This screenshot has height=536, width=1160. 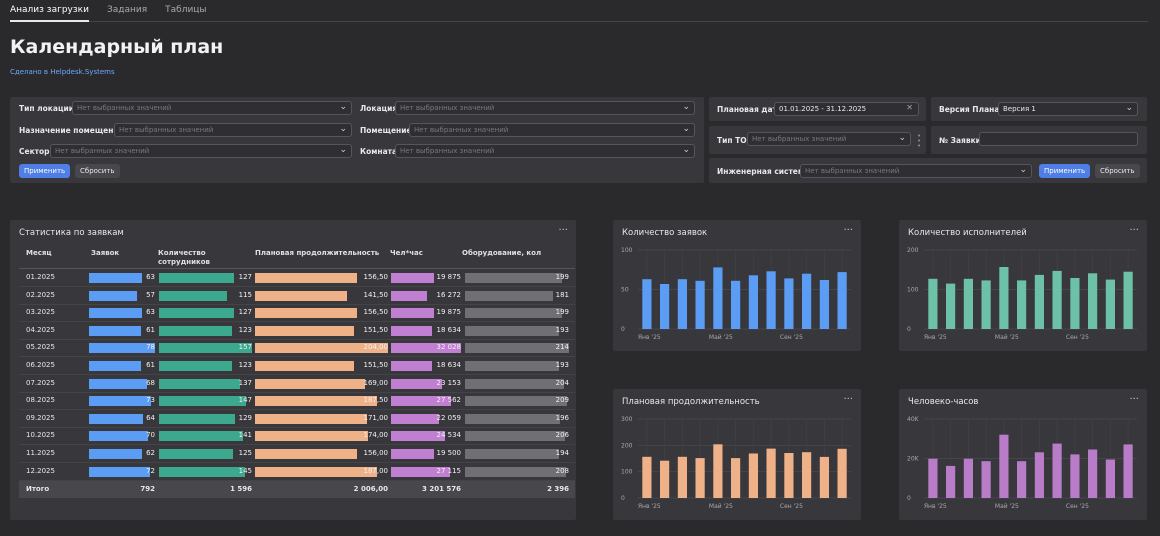 What do you see at coordinates (45, 171) in the screenshot?
I see `apply-button: Применить` at bounding box center [45, 171].